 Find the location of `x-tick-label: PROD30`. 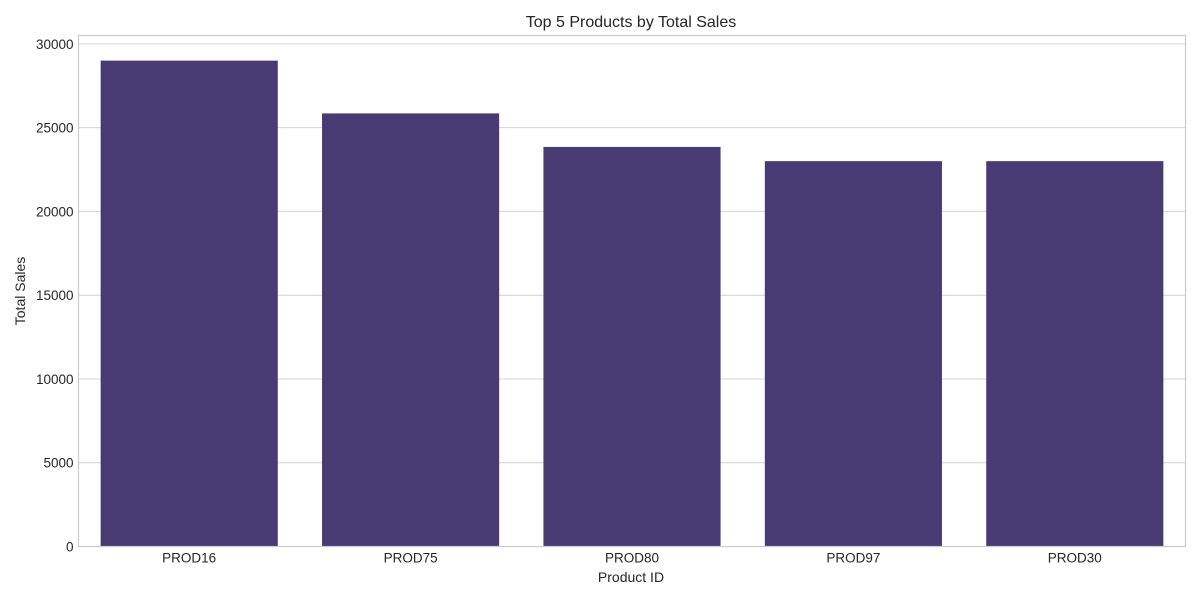

x-tick-label: PROD30 is located at coordinates (1075, 558).